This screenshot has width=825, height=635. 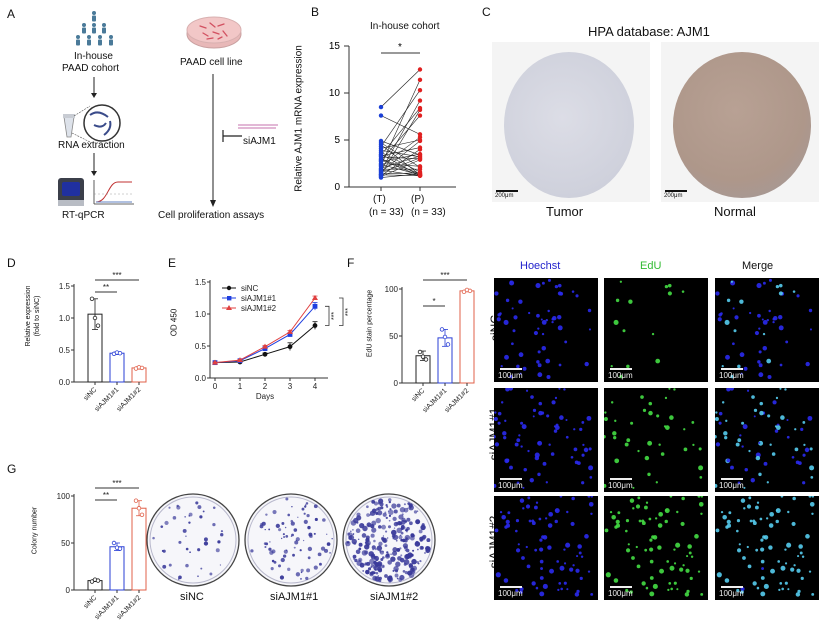 What do you see at coordinates (649, 31) in the screenshot?
I see `panel-c-title: HPA database: AJM1` at bounding box center [649, 31].